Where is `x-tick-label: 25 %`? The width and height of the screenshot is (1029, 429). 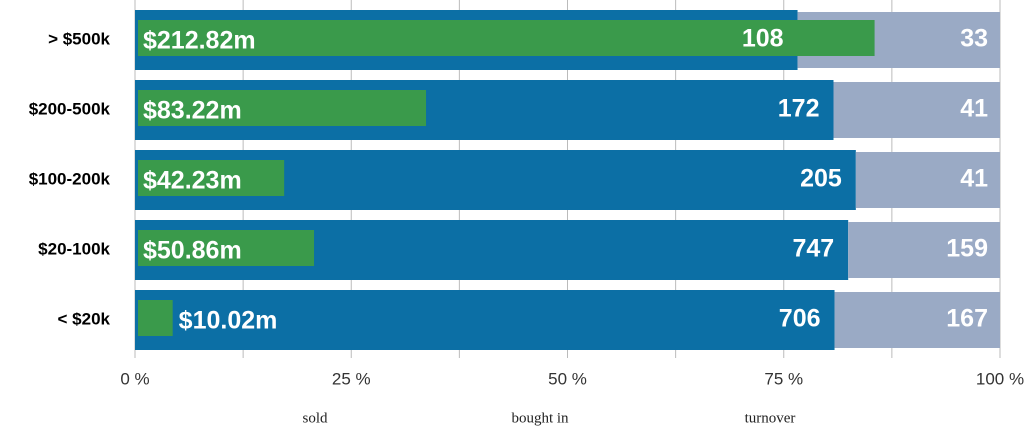 x-tick-label: 25 % is located at coordinates (351, 378).